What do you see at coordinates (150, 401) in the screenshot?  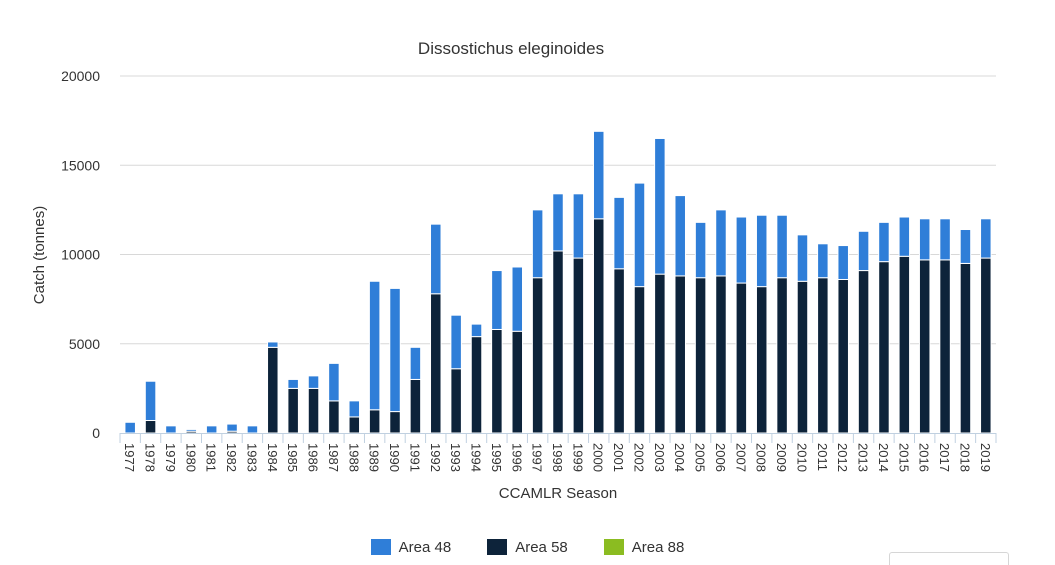 I see `bar-area-48-1978` at bounding box center [150, 401].